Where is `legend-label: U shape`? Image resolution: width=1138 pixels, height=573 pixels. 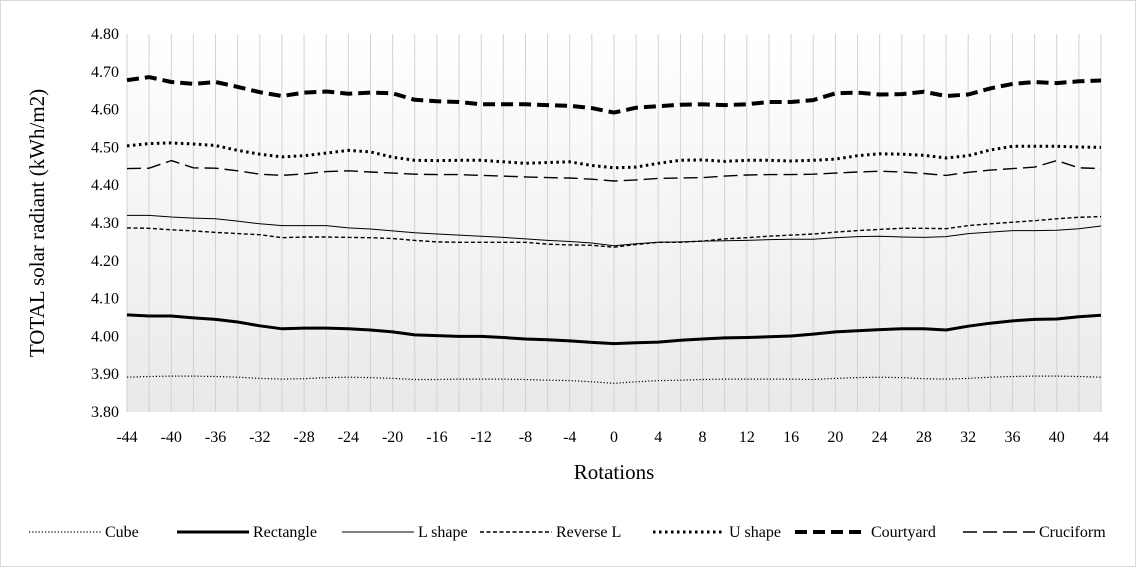 legend-label: U shape is located at coordinates (755, 532).